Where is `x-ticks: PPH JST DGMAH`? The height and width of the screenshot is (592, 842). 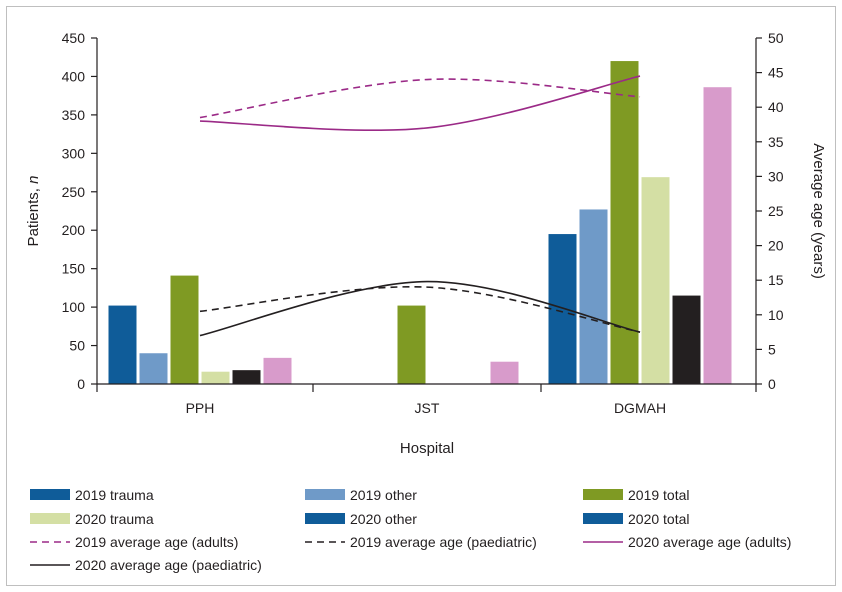 x-ticks: PPH JST DGMAH is located at coordinates (426, 400).